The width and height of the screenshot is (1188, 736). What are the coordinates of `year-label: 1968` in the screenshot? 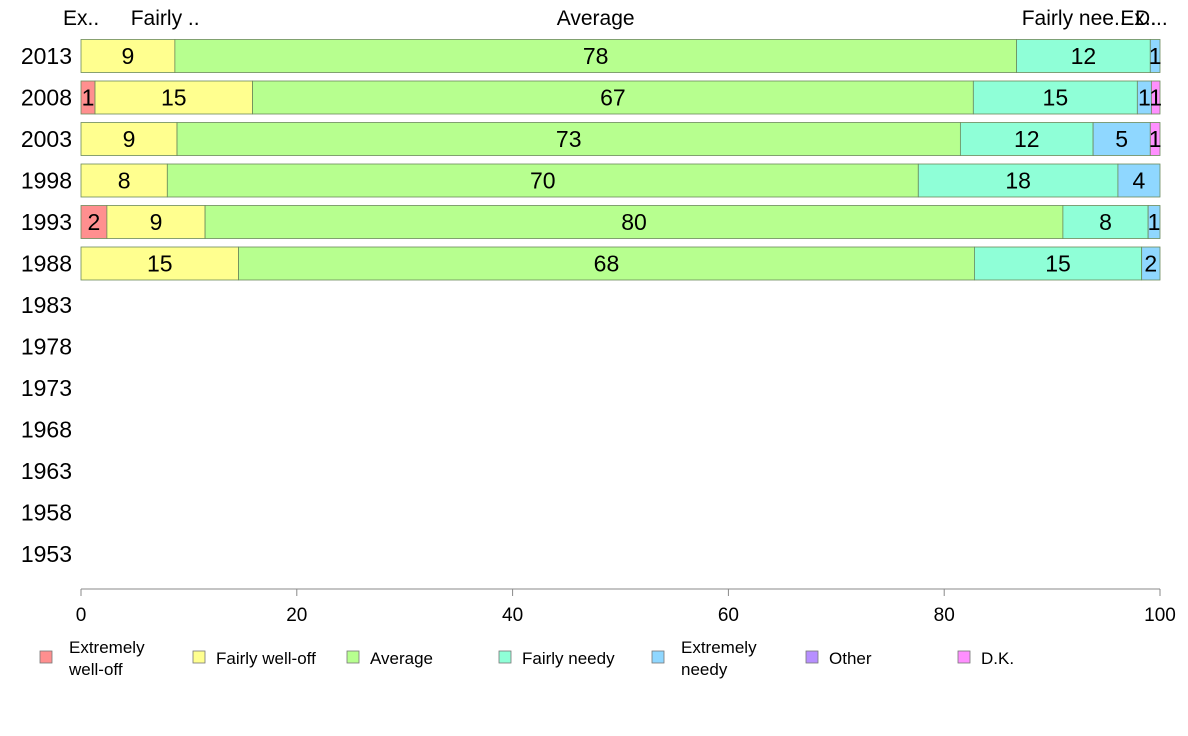 It's located at (46, 430).